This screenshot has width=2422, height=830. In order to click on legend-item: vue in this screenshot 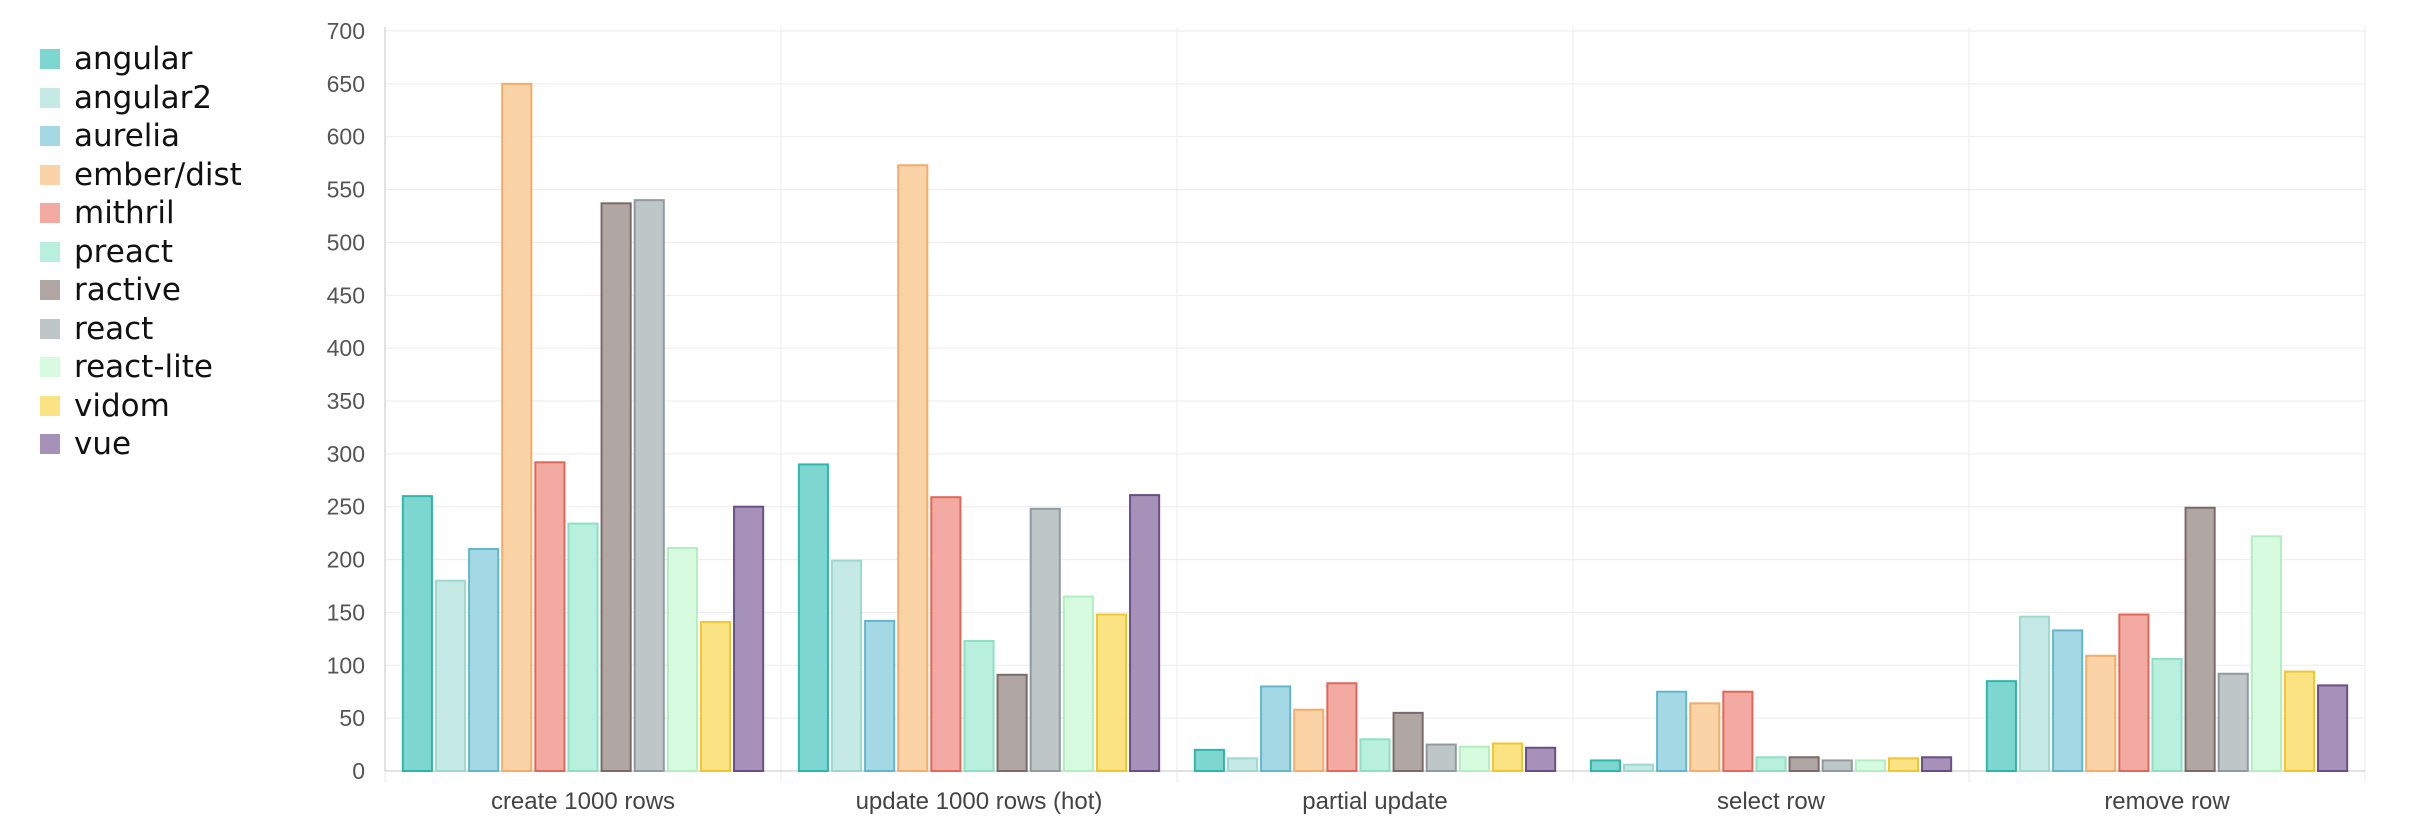, I will do `click(141, 444)`.